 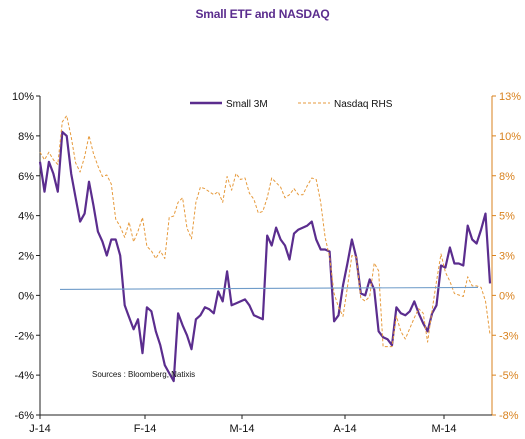 I want to click on y-left-tick-label: -2%, so click(x=24, y=336).